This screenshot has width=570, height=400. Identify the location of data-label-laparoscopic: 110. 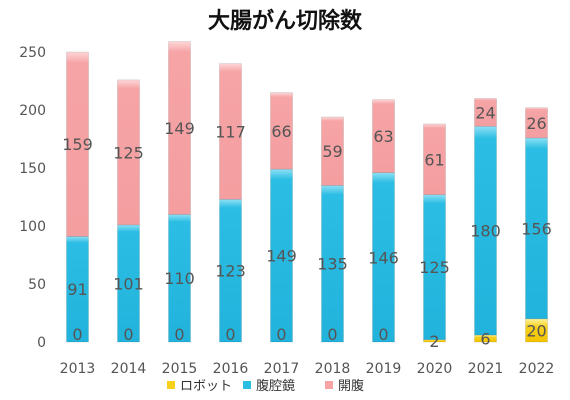
(179, 278).